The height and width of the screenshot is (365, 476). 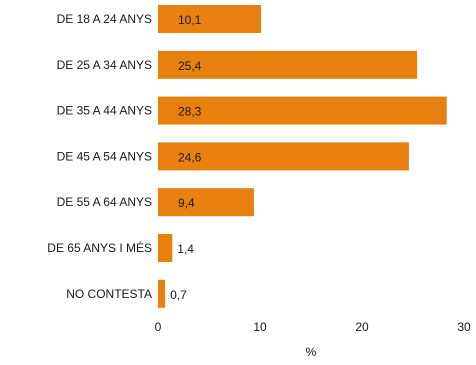 What do you see at coordinates (104, 202) in the screenshot?
I see `category-label: DE 55 A 64 ANYS` at bounding box center [104, 202].